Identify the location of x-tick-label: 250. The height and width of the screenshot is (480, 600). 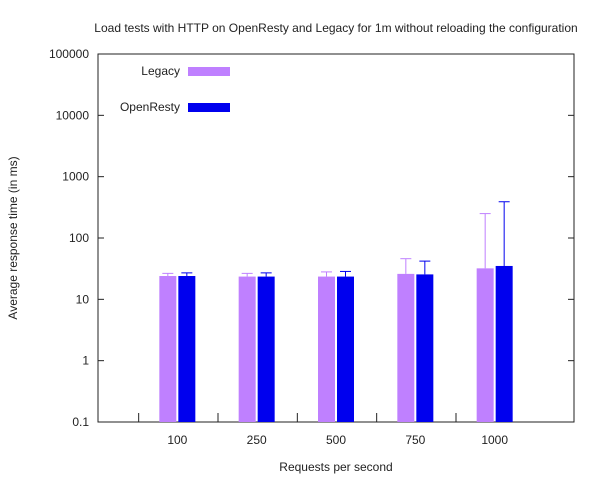
(257, 440).